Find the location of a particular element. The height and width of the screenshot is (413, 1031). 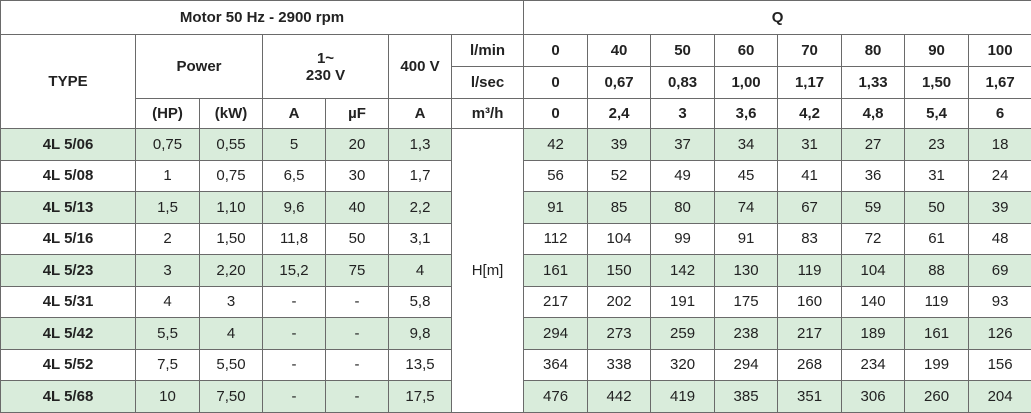

head-value: 112 is located at coordinates (556, 239).